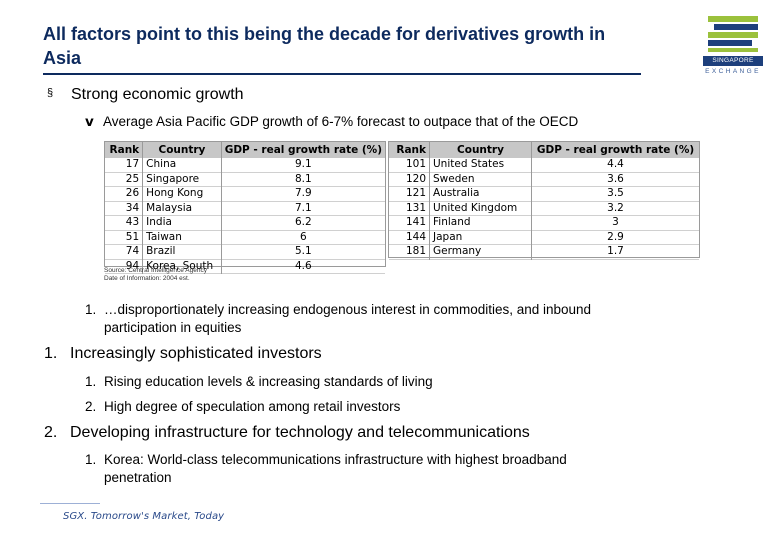  What do you see at coordinates (544, 222) in the screenshot?
I see `table-row: 141 Finland 3` at bounding box center [544, 222].